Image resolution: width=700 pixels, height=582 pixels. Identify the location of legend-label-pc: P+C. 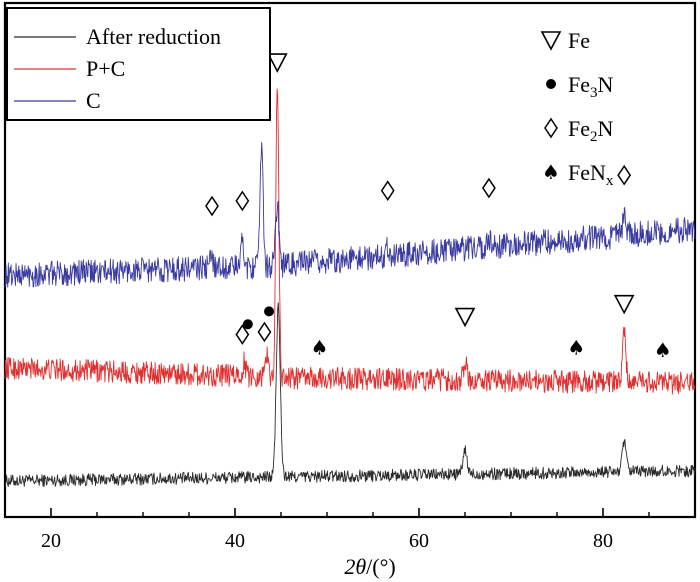
(105, 68).